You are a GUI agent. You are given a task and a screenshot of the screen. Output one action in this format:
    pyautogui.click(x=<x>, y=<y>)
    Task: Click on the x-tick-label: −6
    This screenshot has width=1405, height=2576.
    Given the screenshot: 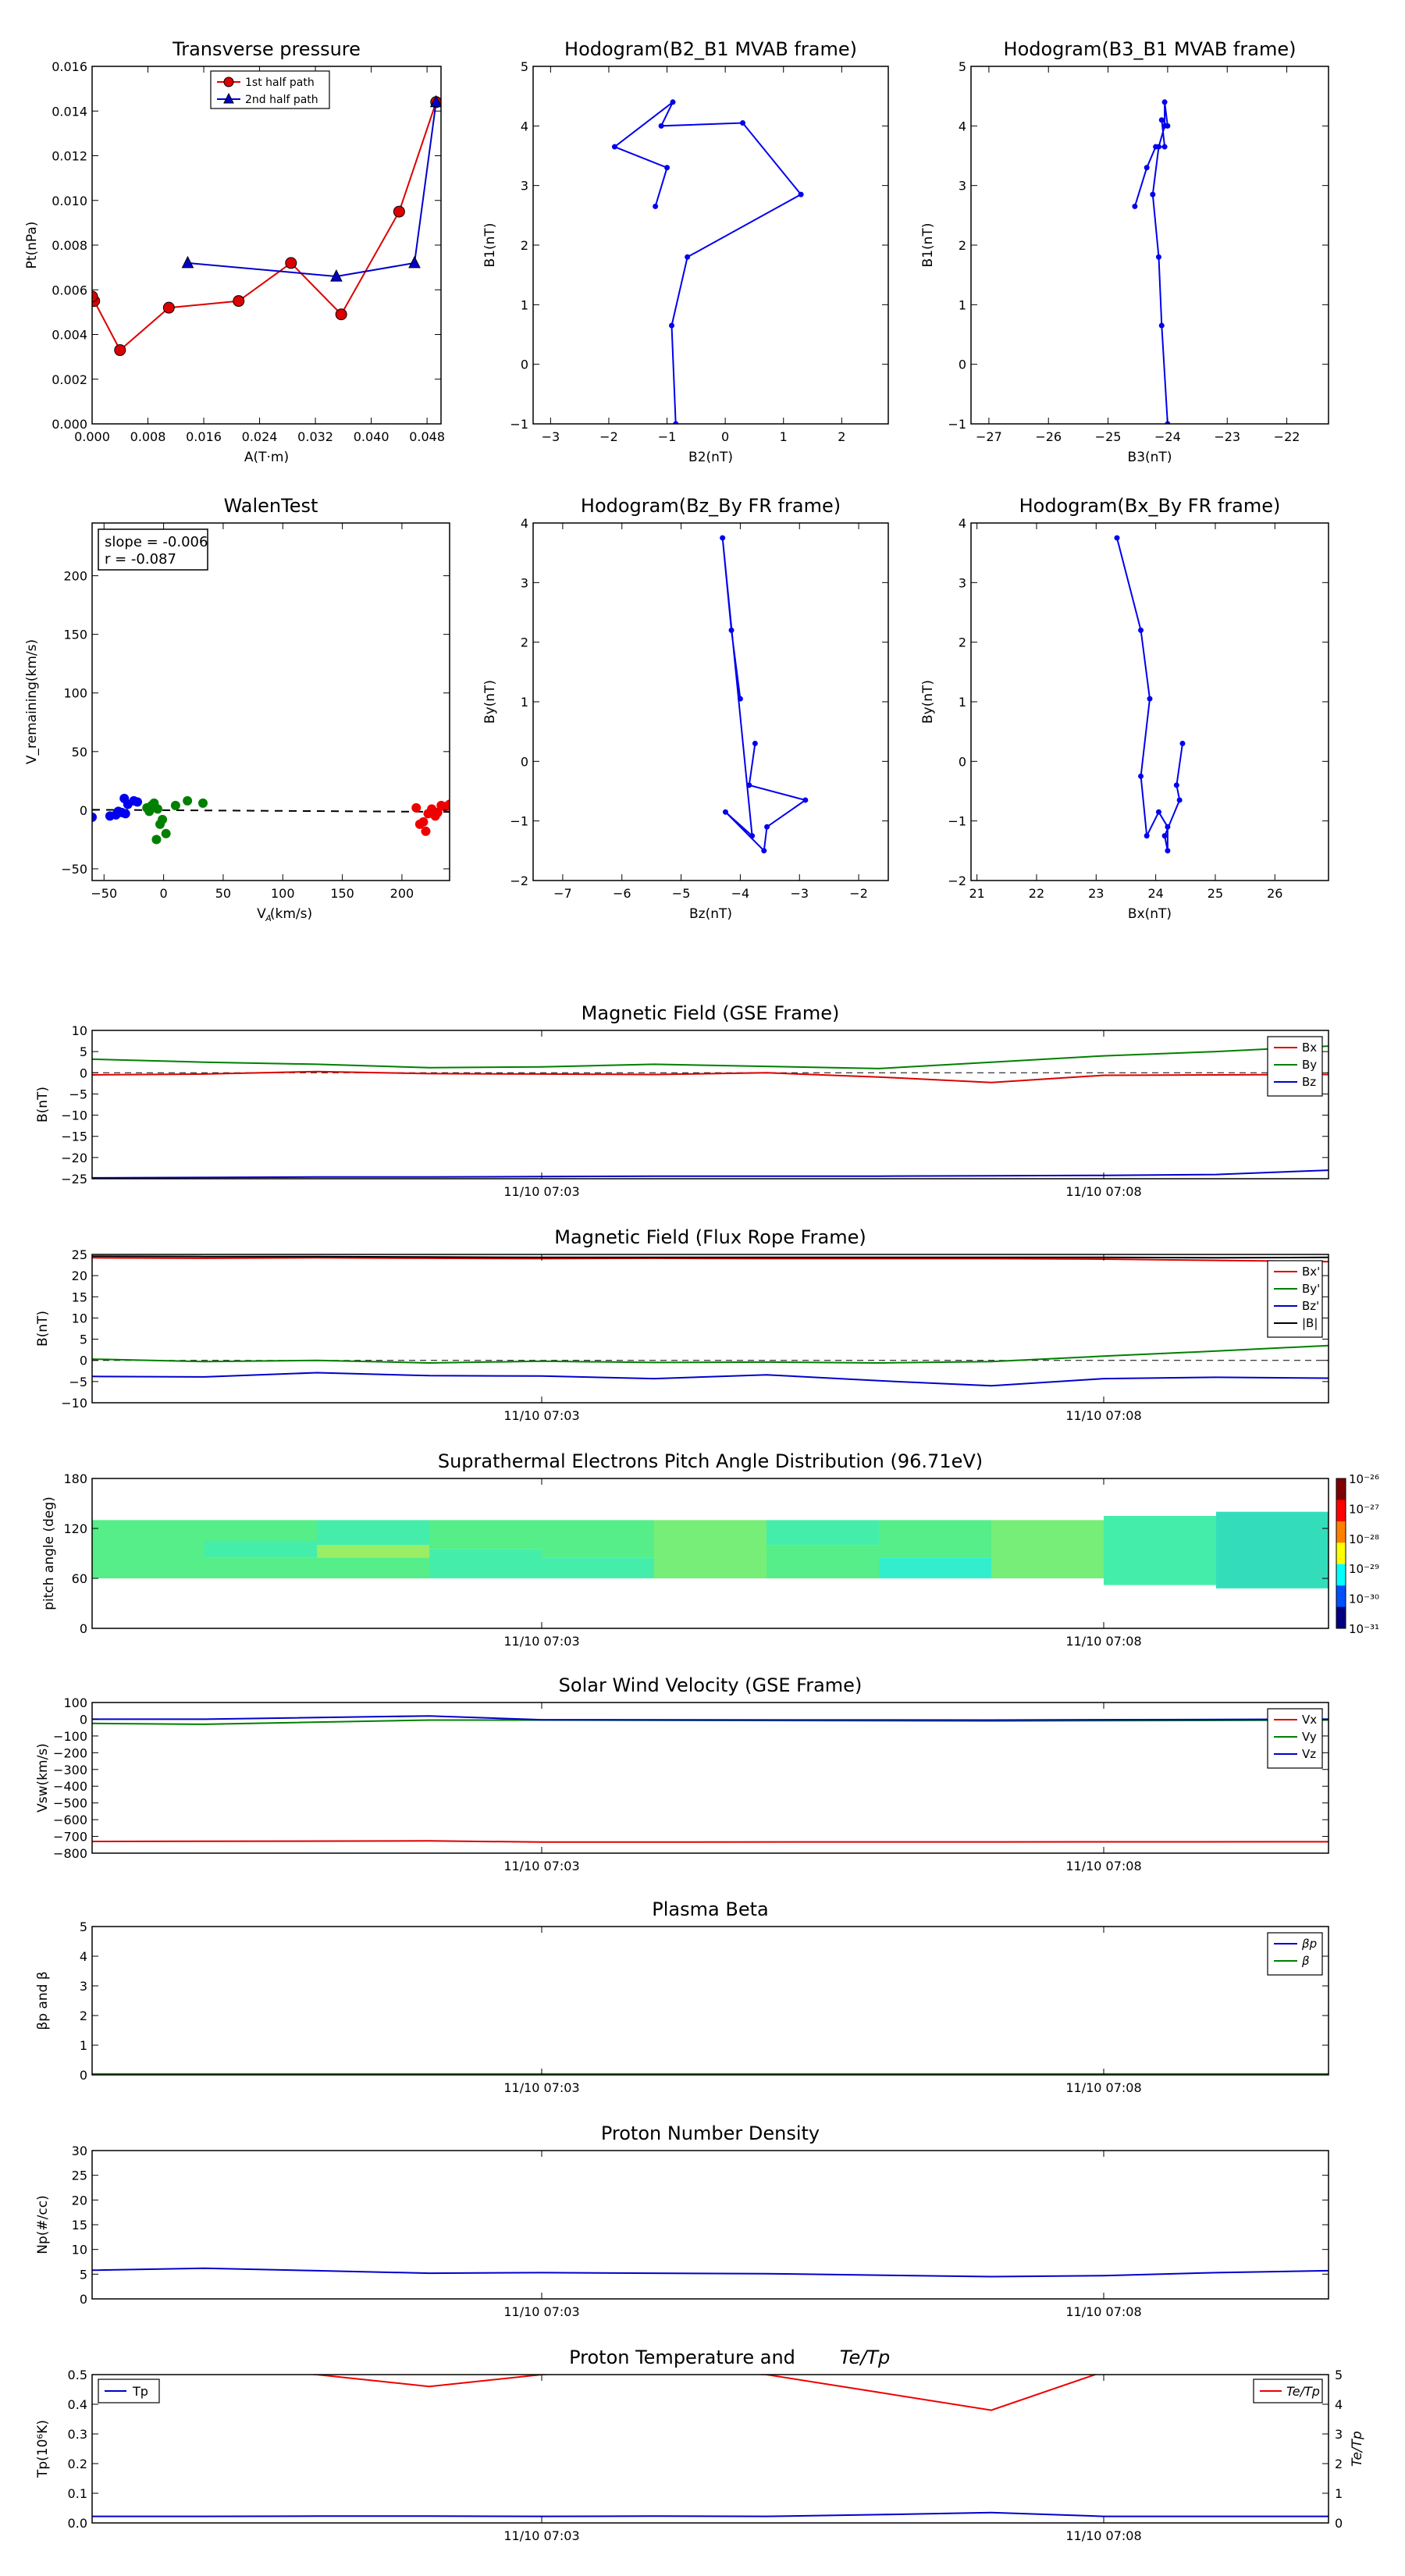 What is the action you would take?
    pyautogui.click(x=622, y=893)
    